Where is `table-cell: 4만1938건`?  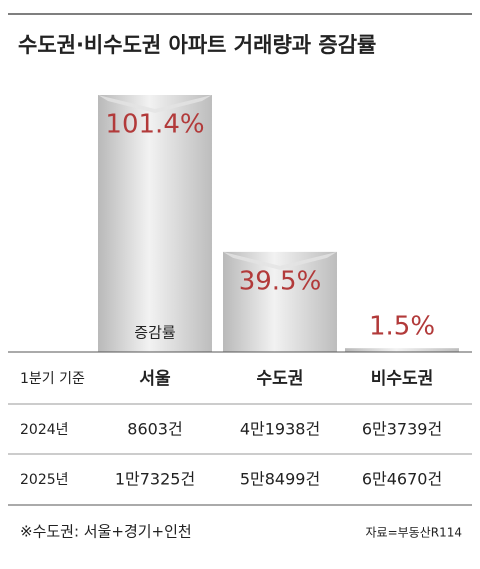
table-cell: 4만1938건 is located at coordinates (280, 429).